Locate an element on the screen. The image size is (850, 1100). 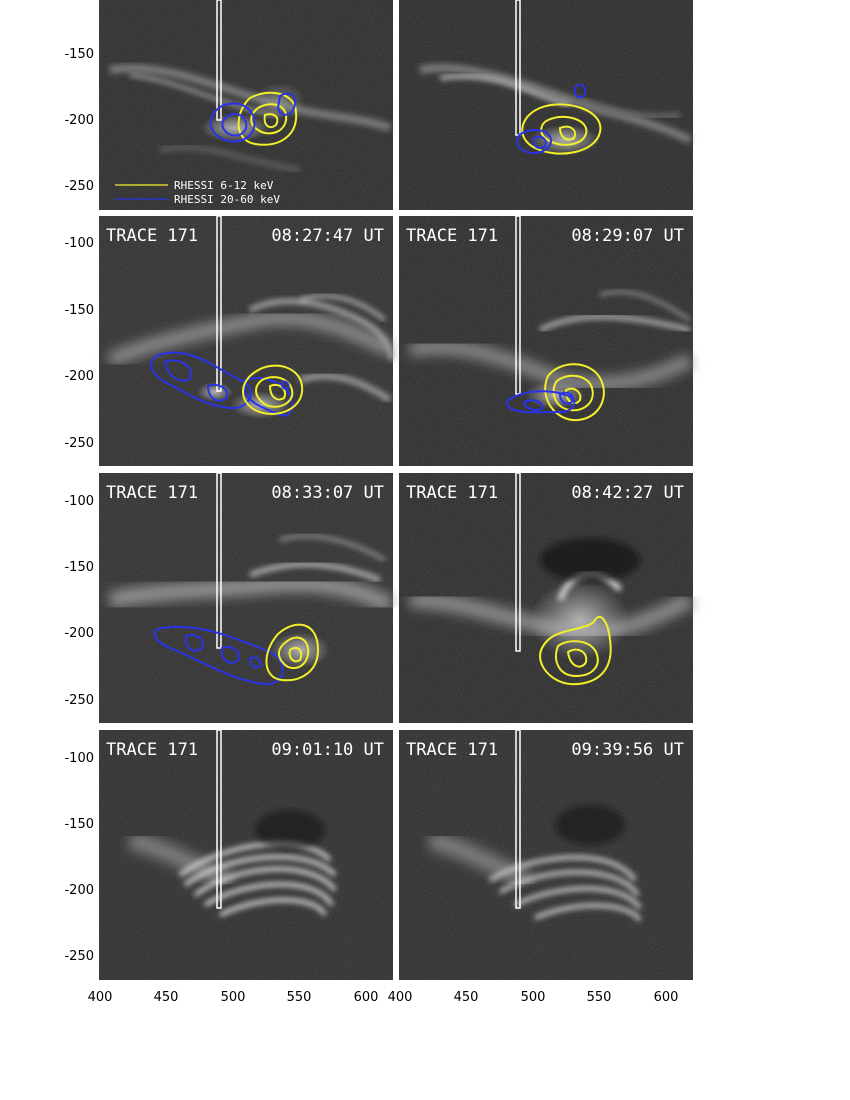
timestamp-label: 09:39:56 UT is located at coordinates (627, 750).